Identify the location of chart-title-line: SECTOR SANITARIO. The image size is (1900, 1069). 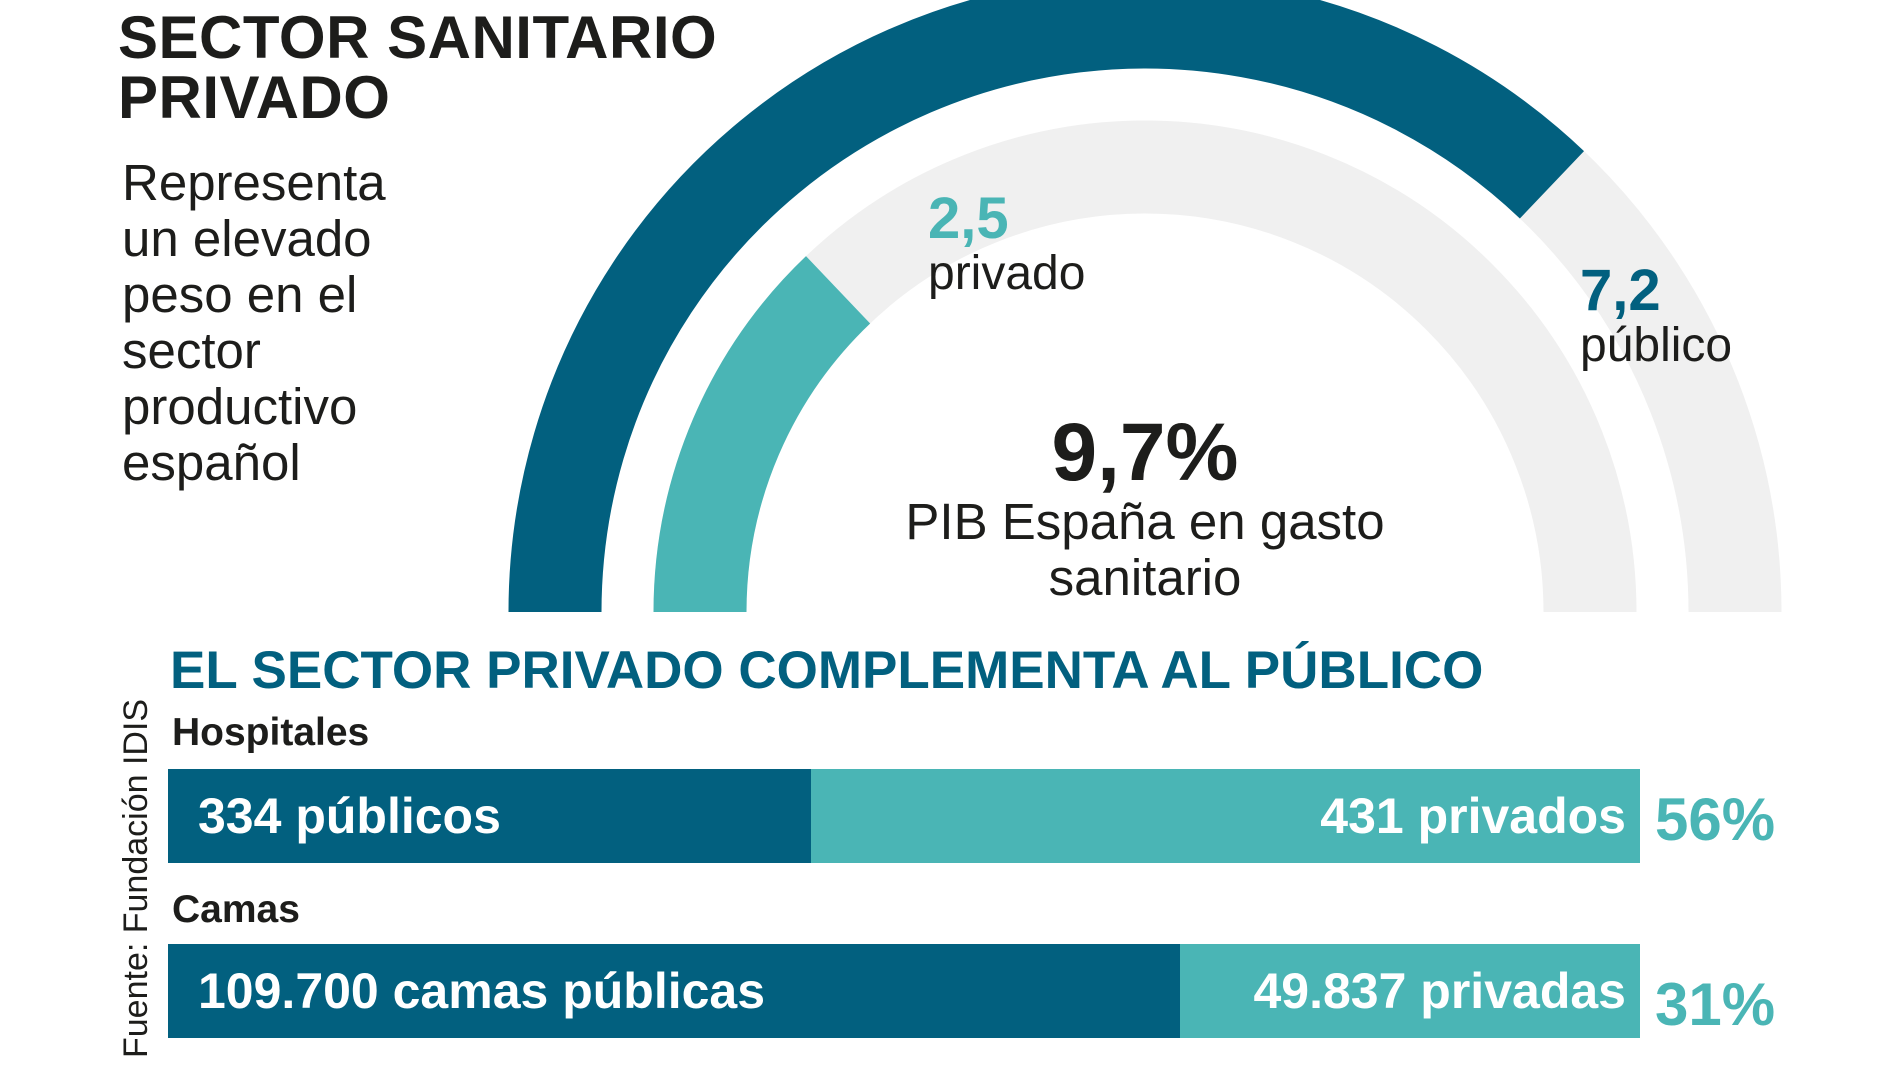
(418, 37).